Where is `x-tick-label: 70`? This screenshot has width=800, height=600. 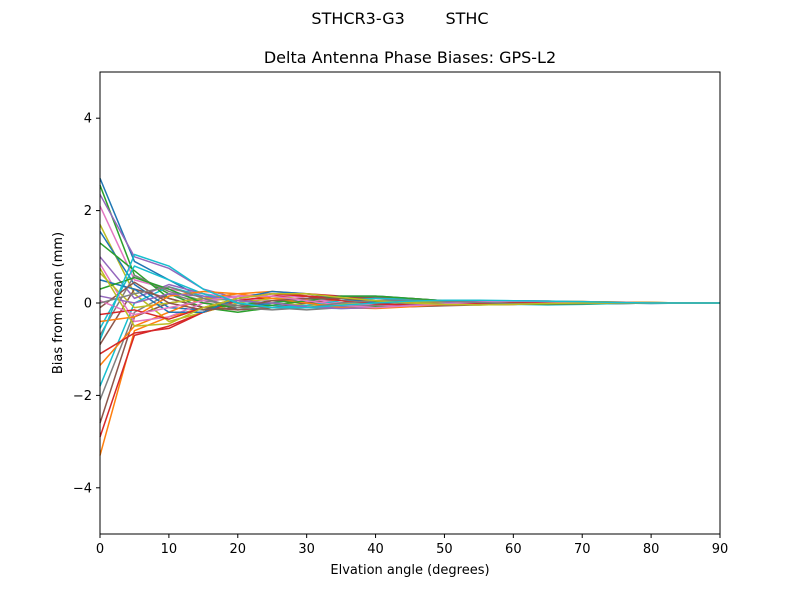 x-tick-label: 70 is located at coordinates (582, 549).